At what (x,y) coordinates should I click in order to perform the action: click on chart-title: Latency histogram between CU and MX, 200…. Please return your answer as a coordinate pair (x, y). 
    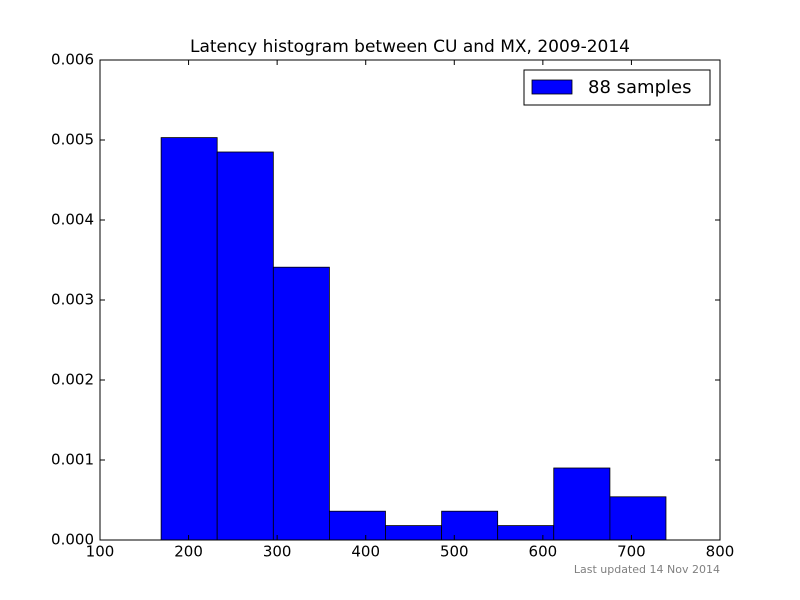
    Looking at the image, I should click on (410, 47).